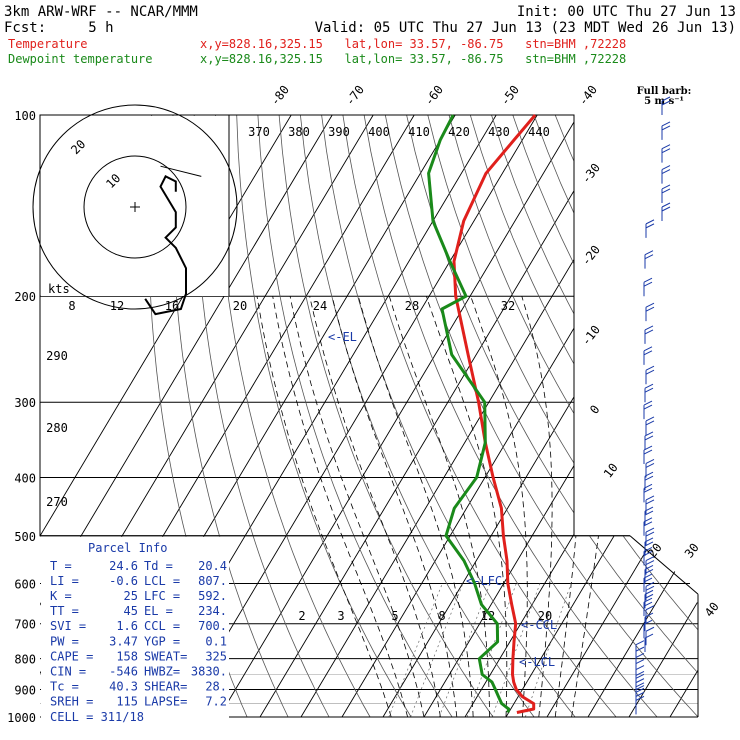 The image size is (740, 740). Describe the element at coordinates (25, 537) in the screenshot. I see `pressure-tick-label: 500` at that location.